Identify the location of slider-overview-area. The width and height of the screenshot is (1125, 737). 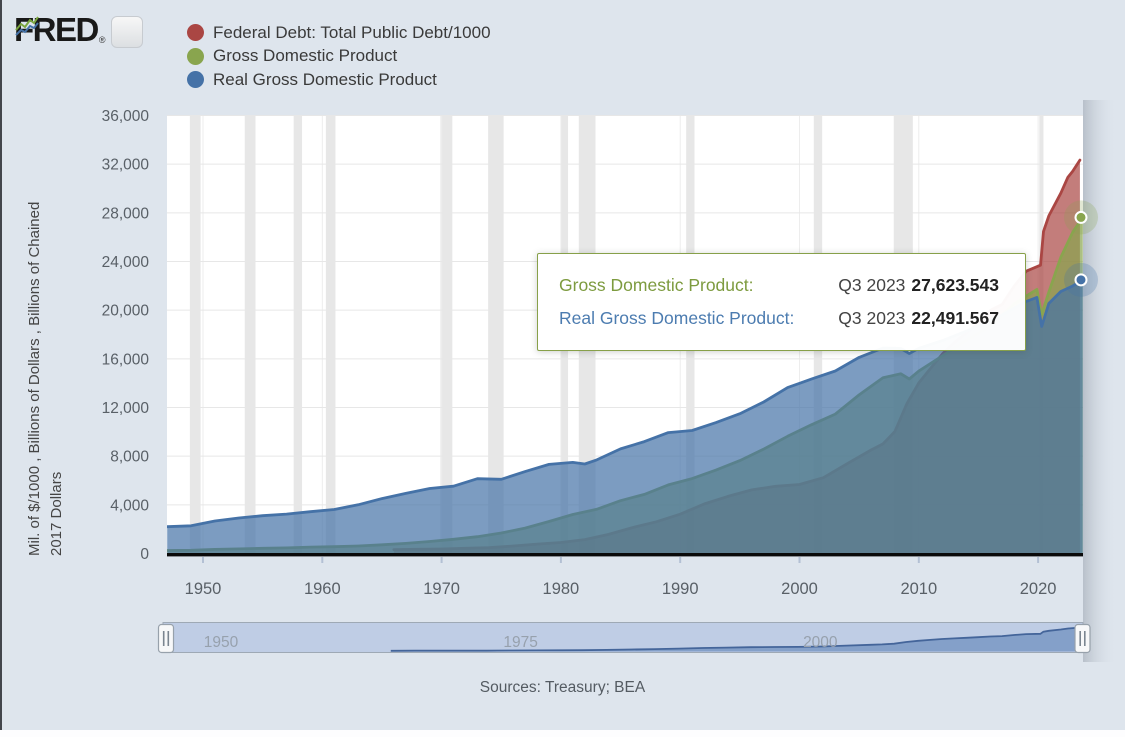
(735, 639).